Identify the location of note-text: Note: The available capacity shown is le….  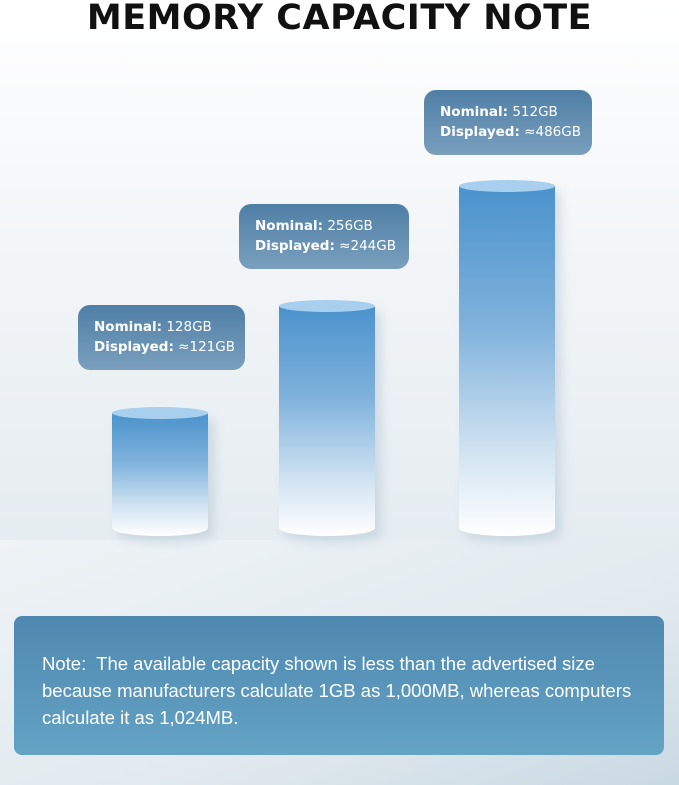
(339, 690).